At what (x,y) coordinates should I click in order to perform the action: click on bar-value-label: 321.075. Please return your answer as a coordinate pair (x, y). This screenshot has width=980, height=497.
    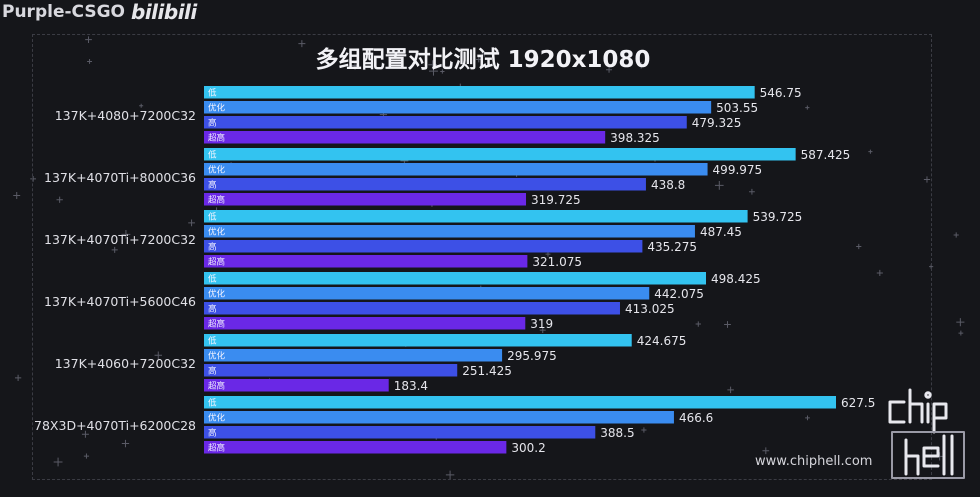
    Looking at the image, I should click on (557, 262).